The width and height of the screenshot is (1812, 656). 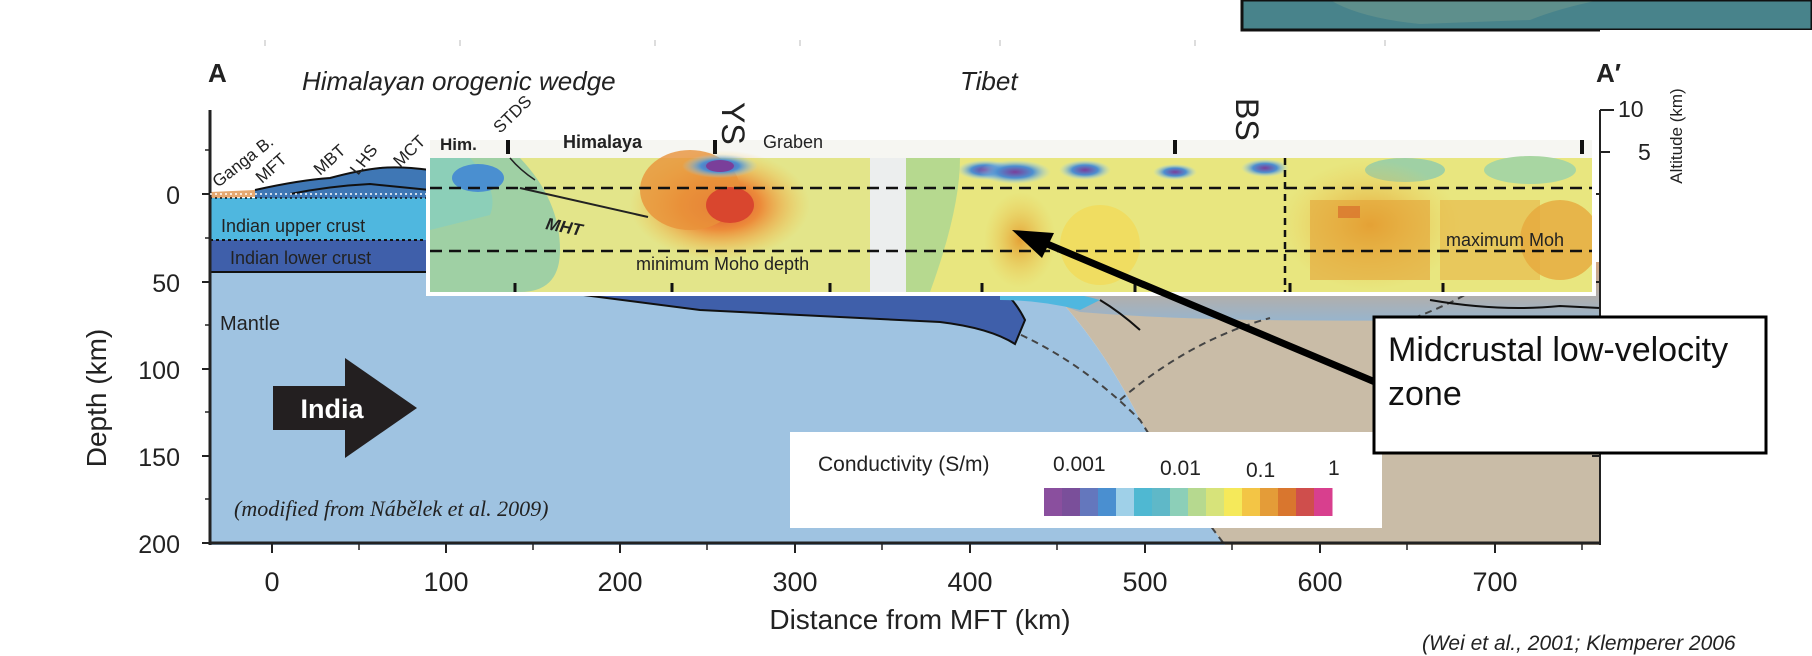 What do you see at coordinates (969, 582) in the screenshot?
I see `x-tick-400: 400` at bounding box center [969, 582].